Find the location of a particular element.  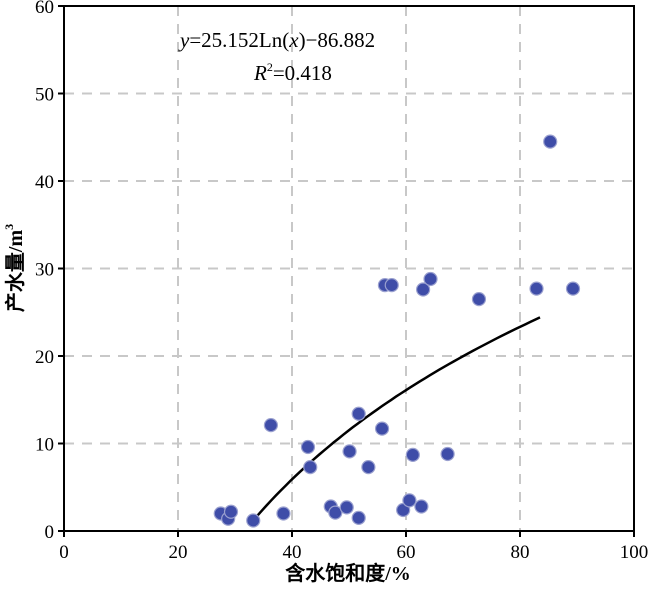

x-tick-label: 20 is located at coordinates (178, 552).